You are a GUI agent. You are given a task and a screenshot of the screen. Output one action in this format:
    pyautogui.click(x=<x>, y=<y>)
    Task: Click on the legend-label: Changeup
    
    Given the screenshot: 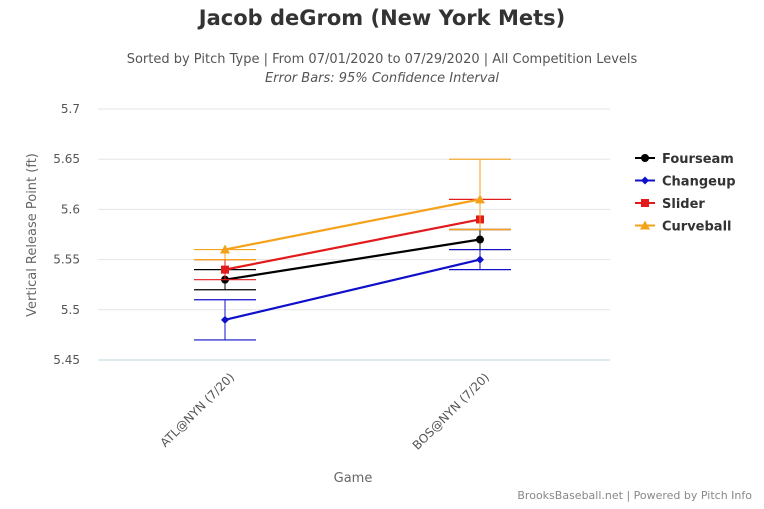 What is the action you would take?
    pyautogui.click(x=699, y=182)
    